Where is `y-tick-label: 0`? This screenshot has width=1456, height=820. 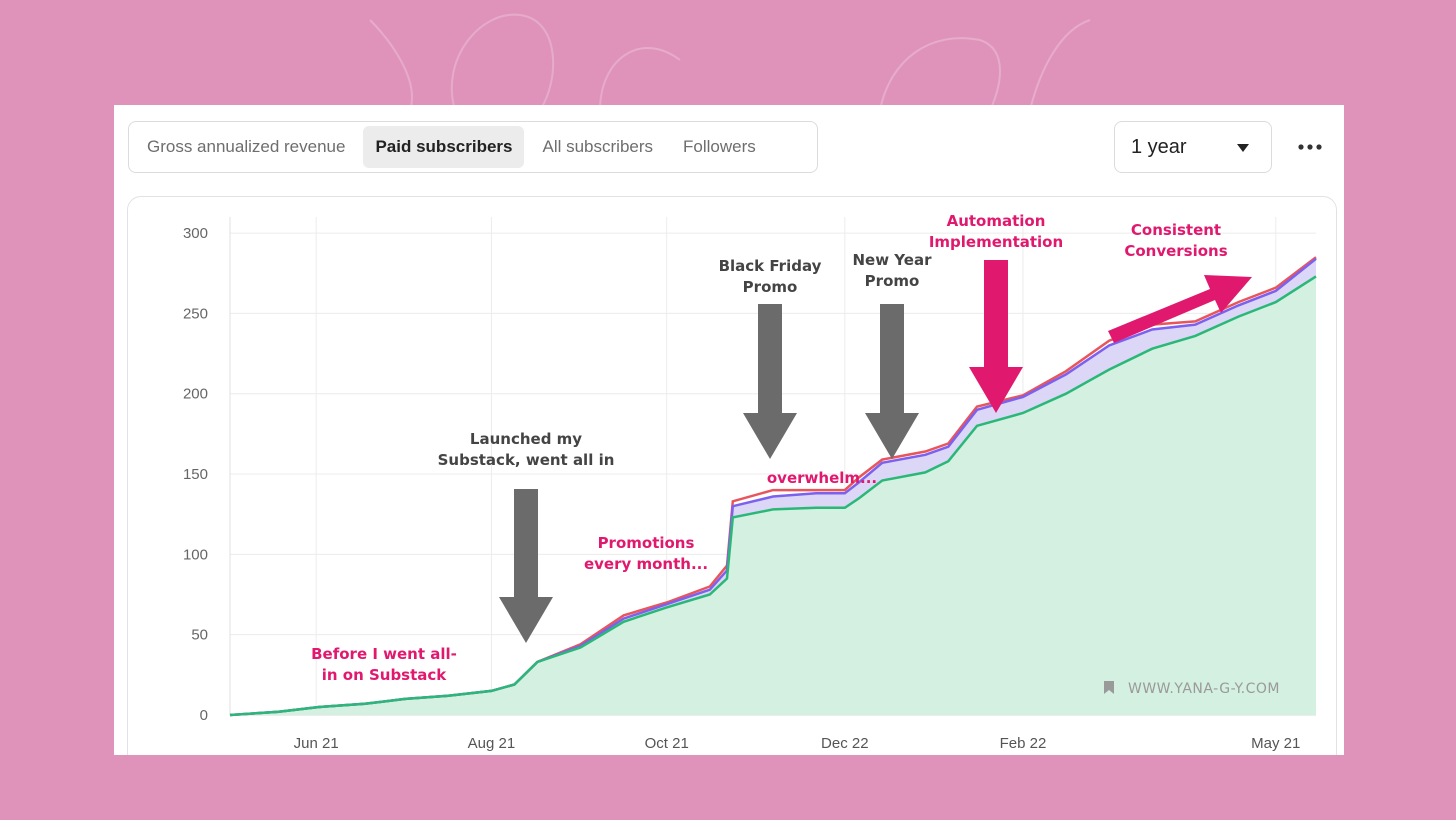 y-tick-label: 0 is located at coordinates (204, 715).